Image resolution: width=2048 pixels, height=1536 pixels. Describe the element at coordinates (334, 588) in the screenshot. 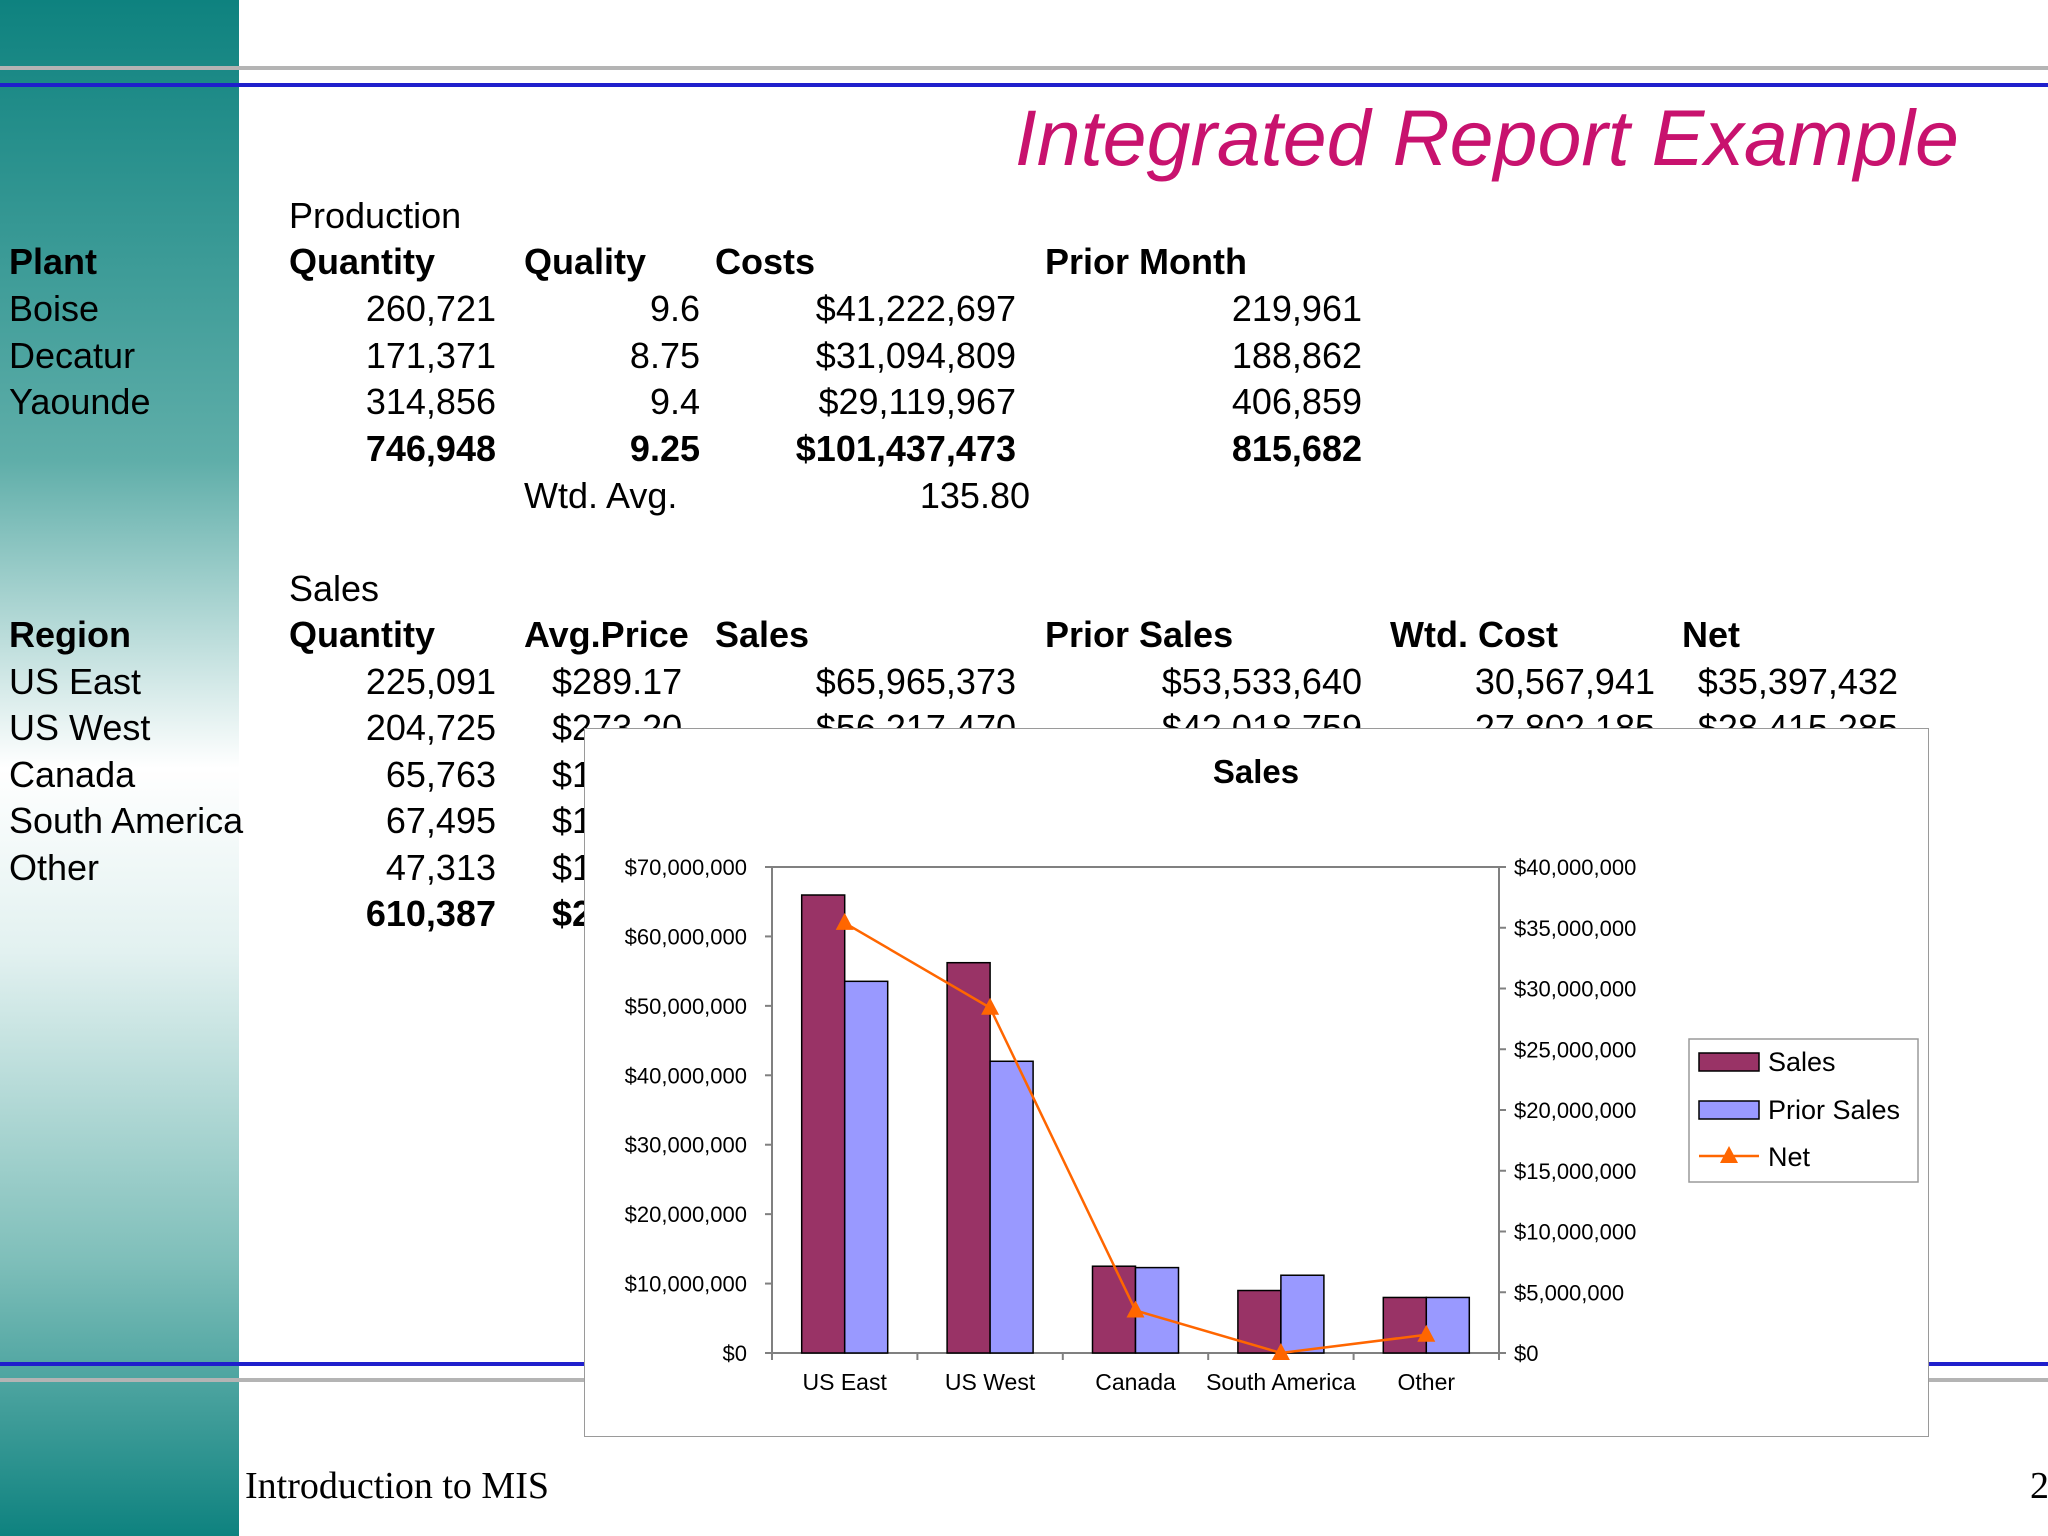

I see `sales-header-top: Sales` at that location.